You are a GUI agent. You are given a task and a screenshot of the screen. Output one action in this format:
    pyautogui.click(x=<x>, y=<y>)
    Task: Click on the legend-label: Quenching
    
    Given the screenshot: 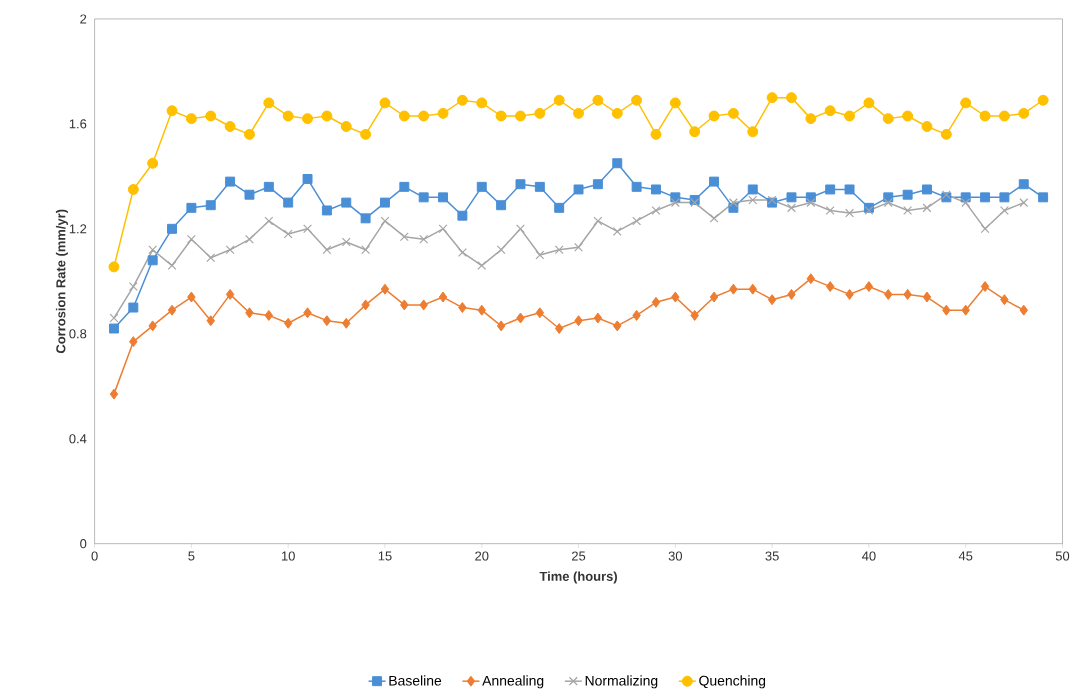 What is the action you would take?
    pyautogui.click(x=732, y=682)
    